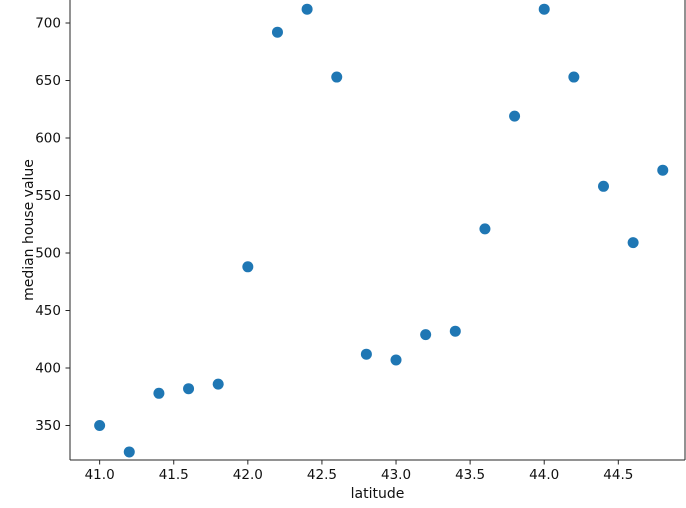  What do you see at coordinates (48, 369) in the screenshot?
I see `y-tick-label: 400` at bounding box center [48, 369].